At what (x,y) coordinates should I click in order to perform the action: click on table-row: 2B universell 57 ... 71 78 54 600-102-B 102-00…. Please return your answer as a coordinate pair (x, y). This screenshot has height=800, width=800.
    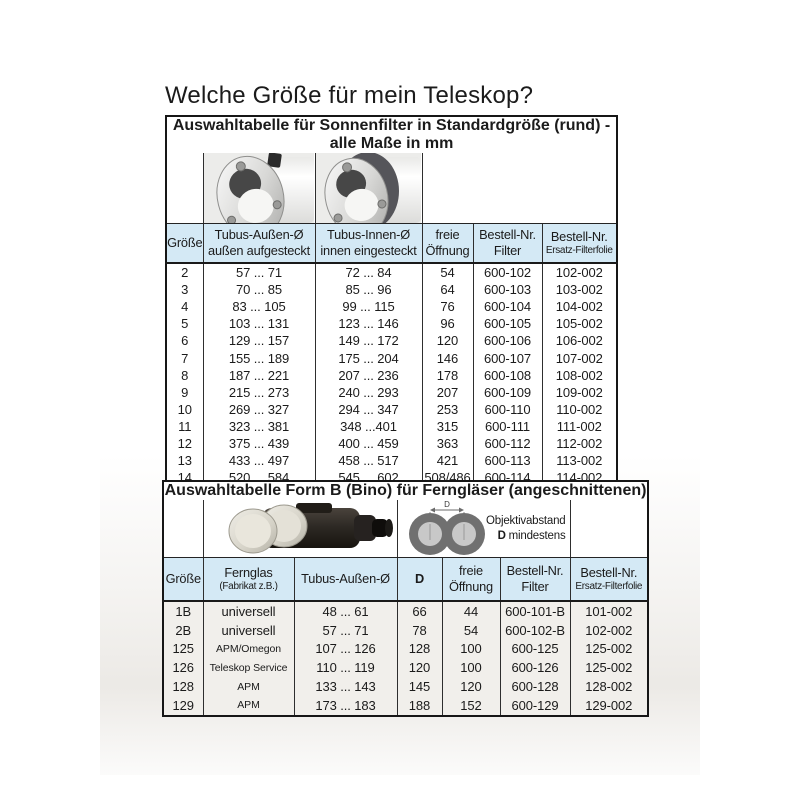
    Looking at the image, I should click on (406, 630).